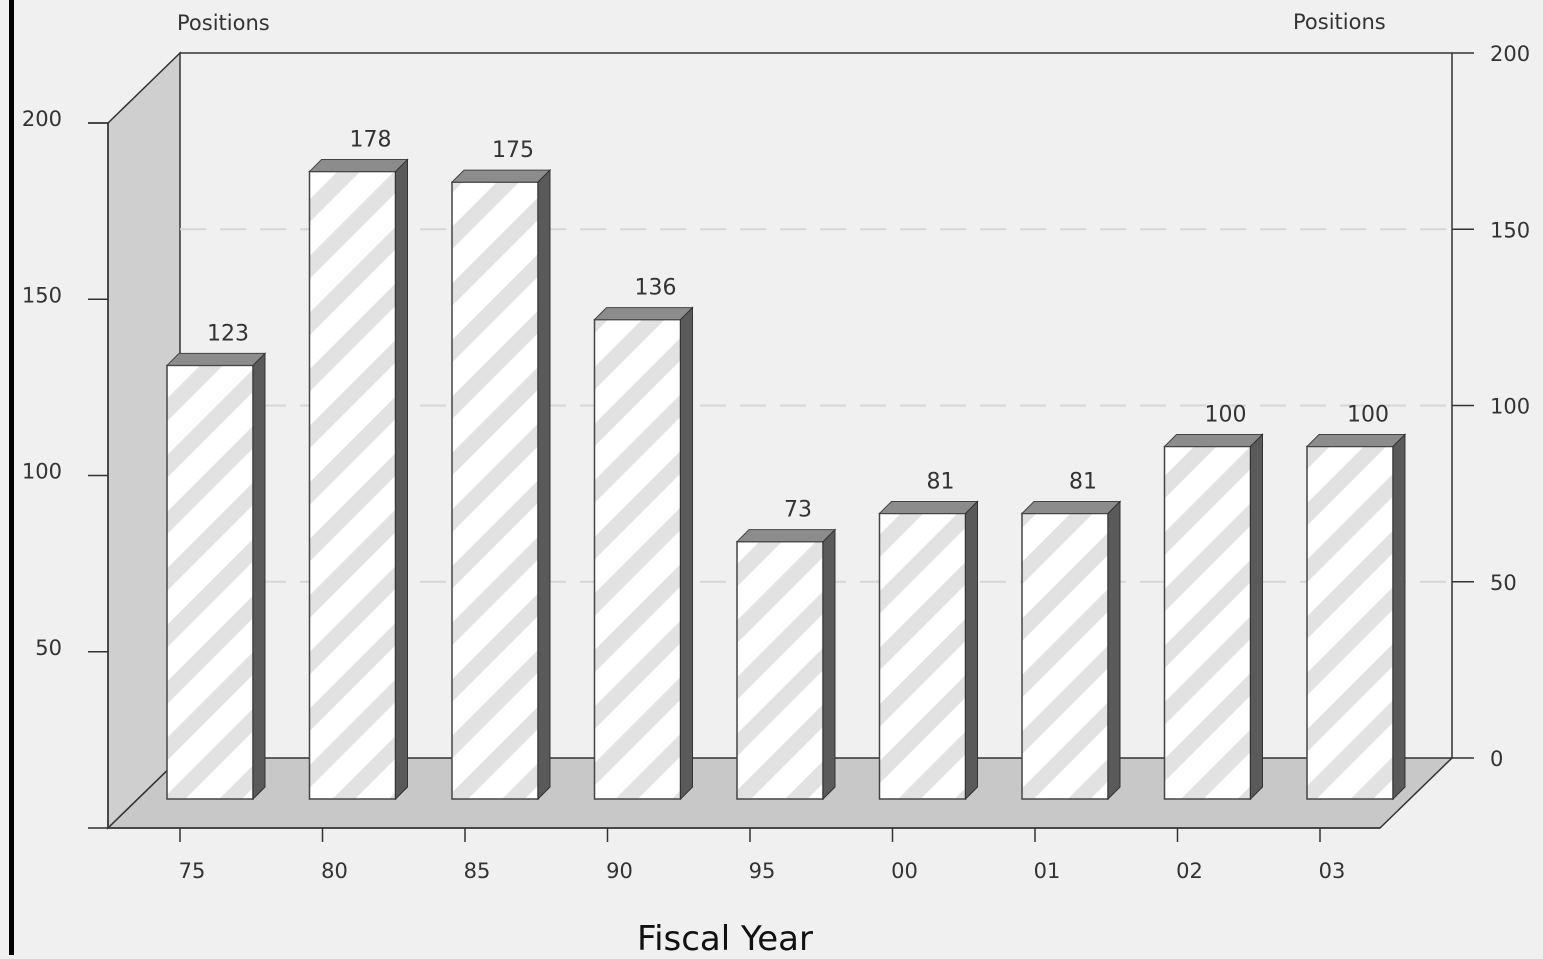 This screenshot has height=959, width=1543. Describe the element at coordinates (1510, 230) in the screenshot. I see `right-tick-label: 150` at that location.